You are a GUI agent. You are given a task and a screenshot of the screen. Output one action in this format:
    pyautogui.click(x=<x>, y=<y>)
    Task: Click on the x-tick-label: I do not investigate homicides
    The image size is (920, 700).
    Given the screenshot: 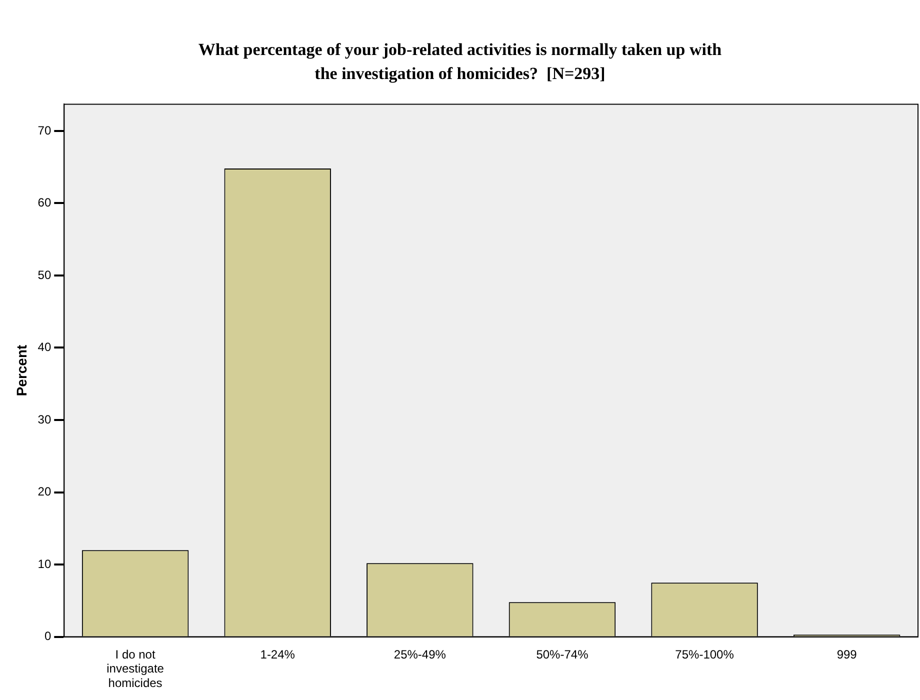 What is the action you would take?
    pyautogui.click(x=135, y=668)
    